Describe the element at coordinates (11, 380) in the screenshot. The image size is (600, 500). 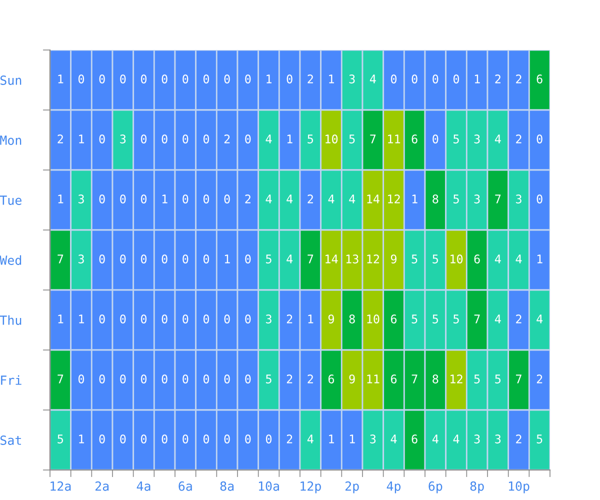
I see `y-tick-label: Fri` at that location.